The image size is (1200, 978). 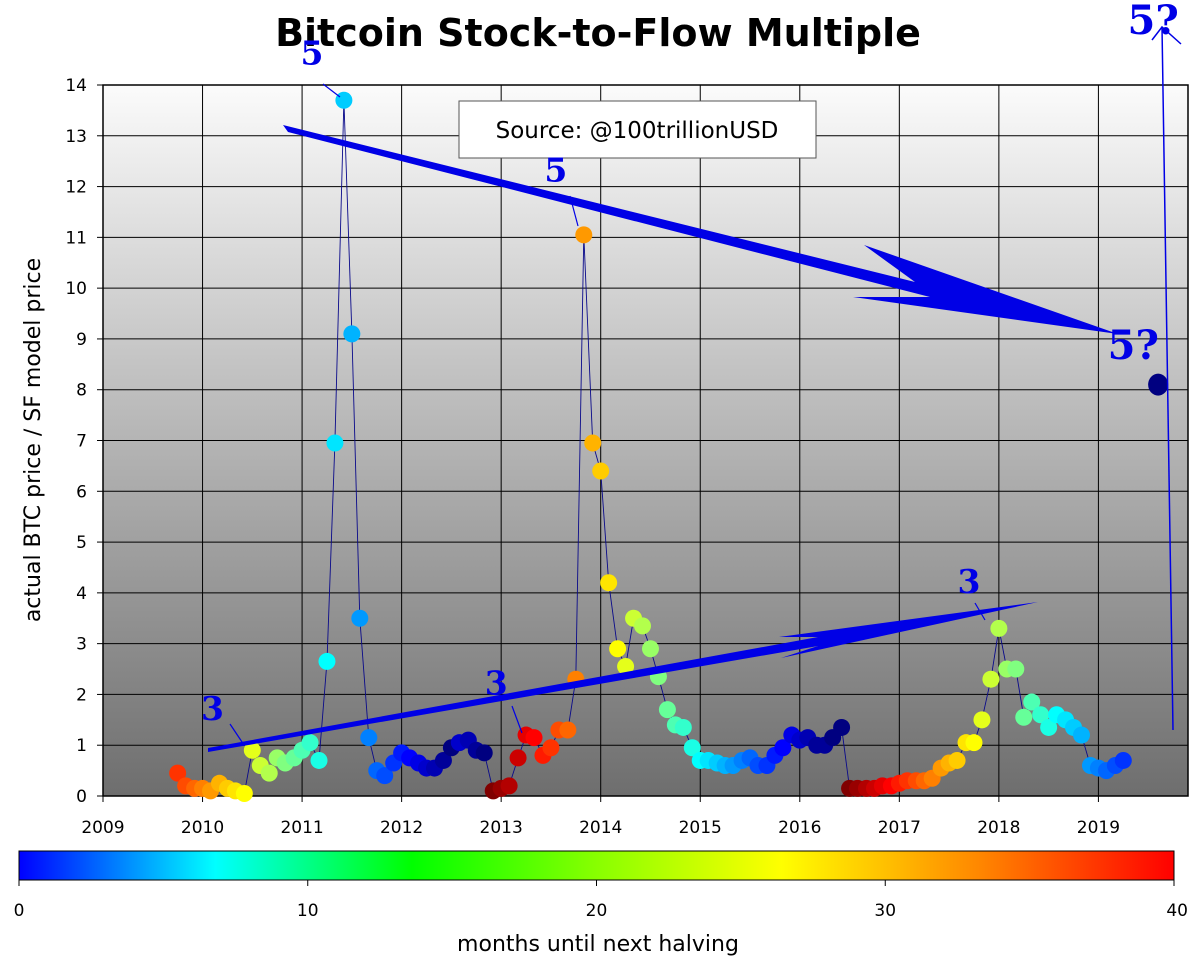 What do you see at coordinates (202, 828) in the screenshot?
I see `x-tick-label: 2010` at bounding box center [202, 828].